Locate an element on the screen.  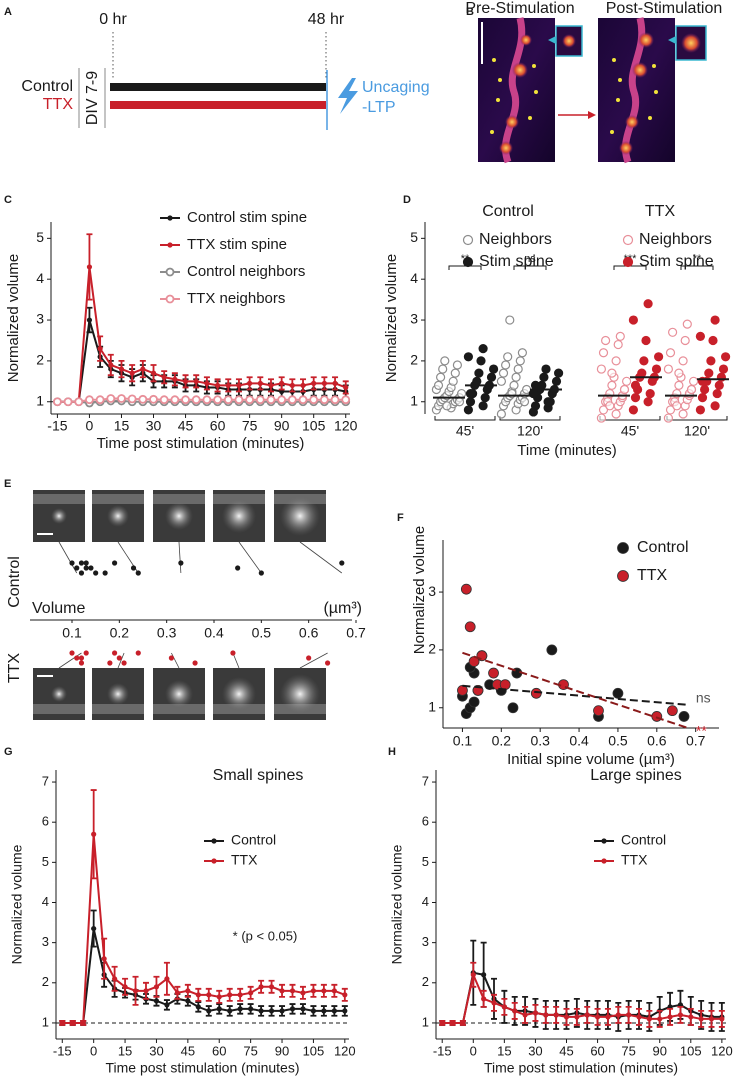
group-heading: TTX is located at coordinates (660, 211).